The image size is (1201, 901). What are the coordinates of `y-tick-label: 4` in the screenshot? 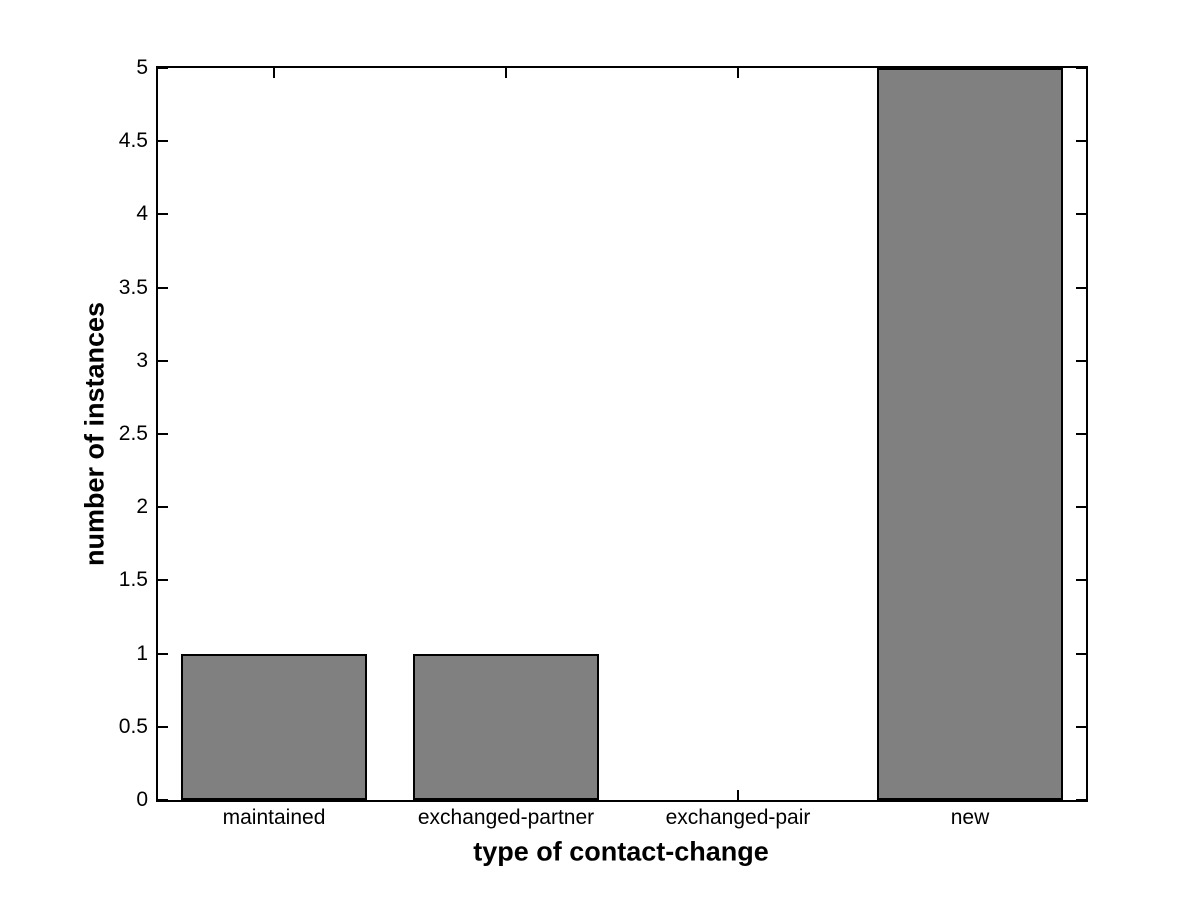 It's located at (142, 214).